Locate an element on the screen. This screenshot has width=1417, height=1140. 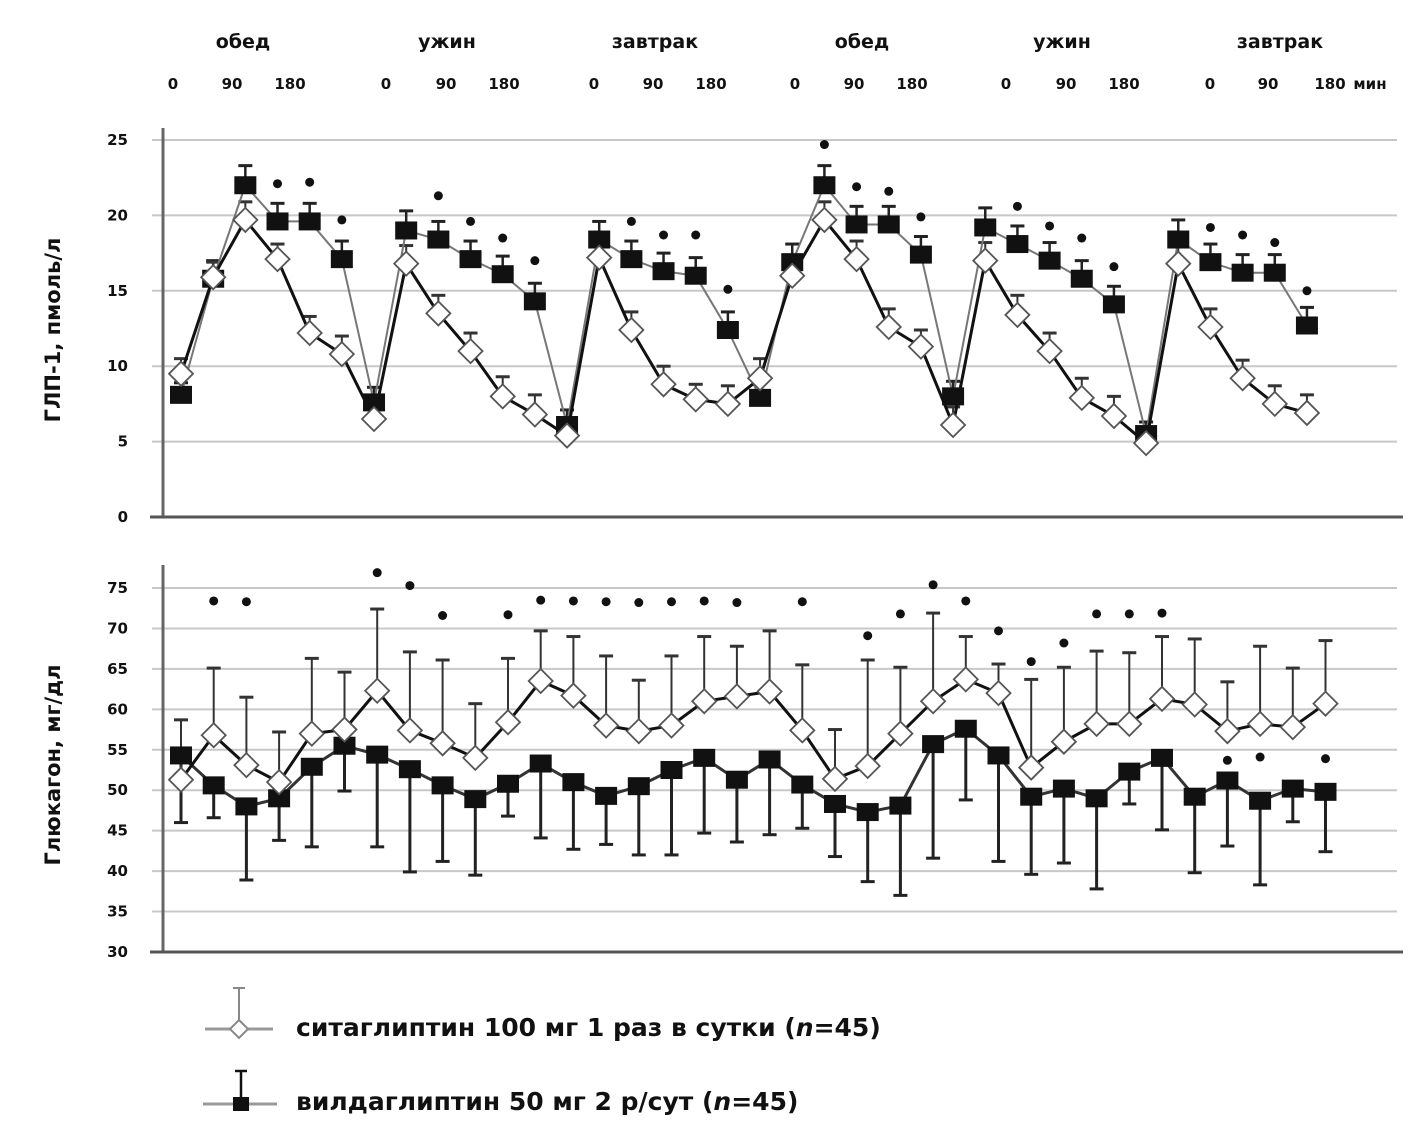
y-tick-label: 65 is located at coordinates (117, 669).